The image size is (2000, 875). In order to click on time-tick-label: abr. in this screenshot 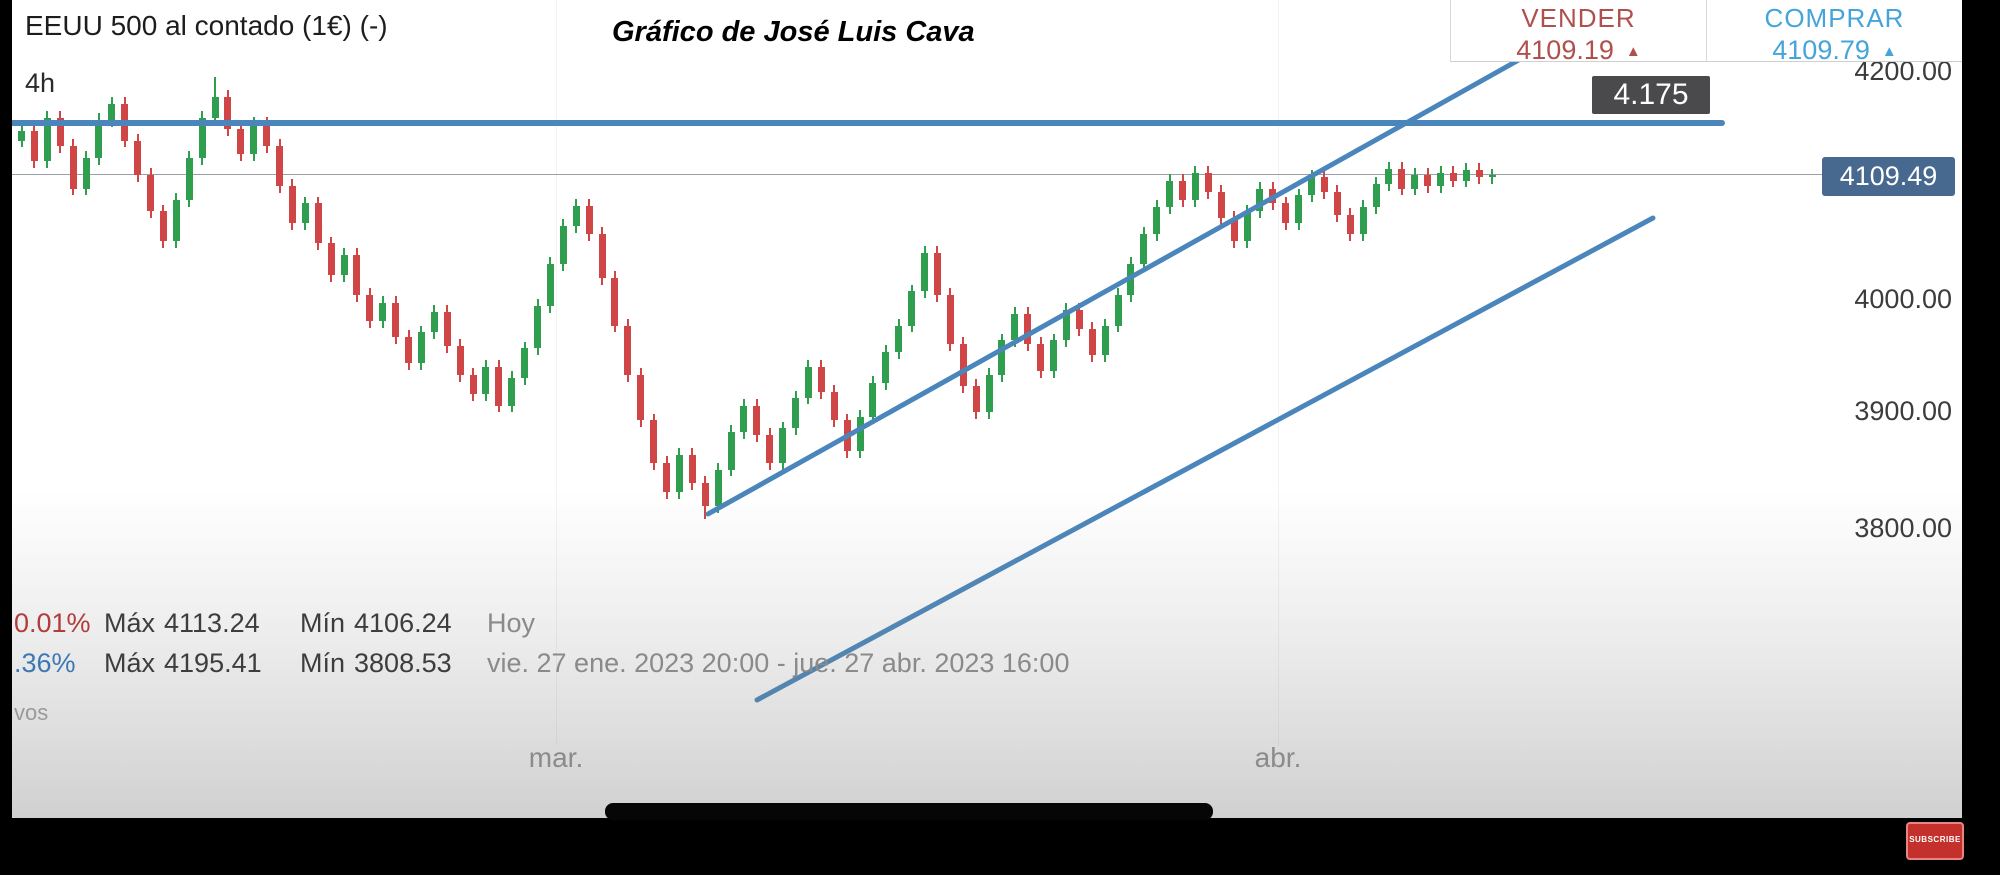, I will do `click(1278, 757)`.